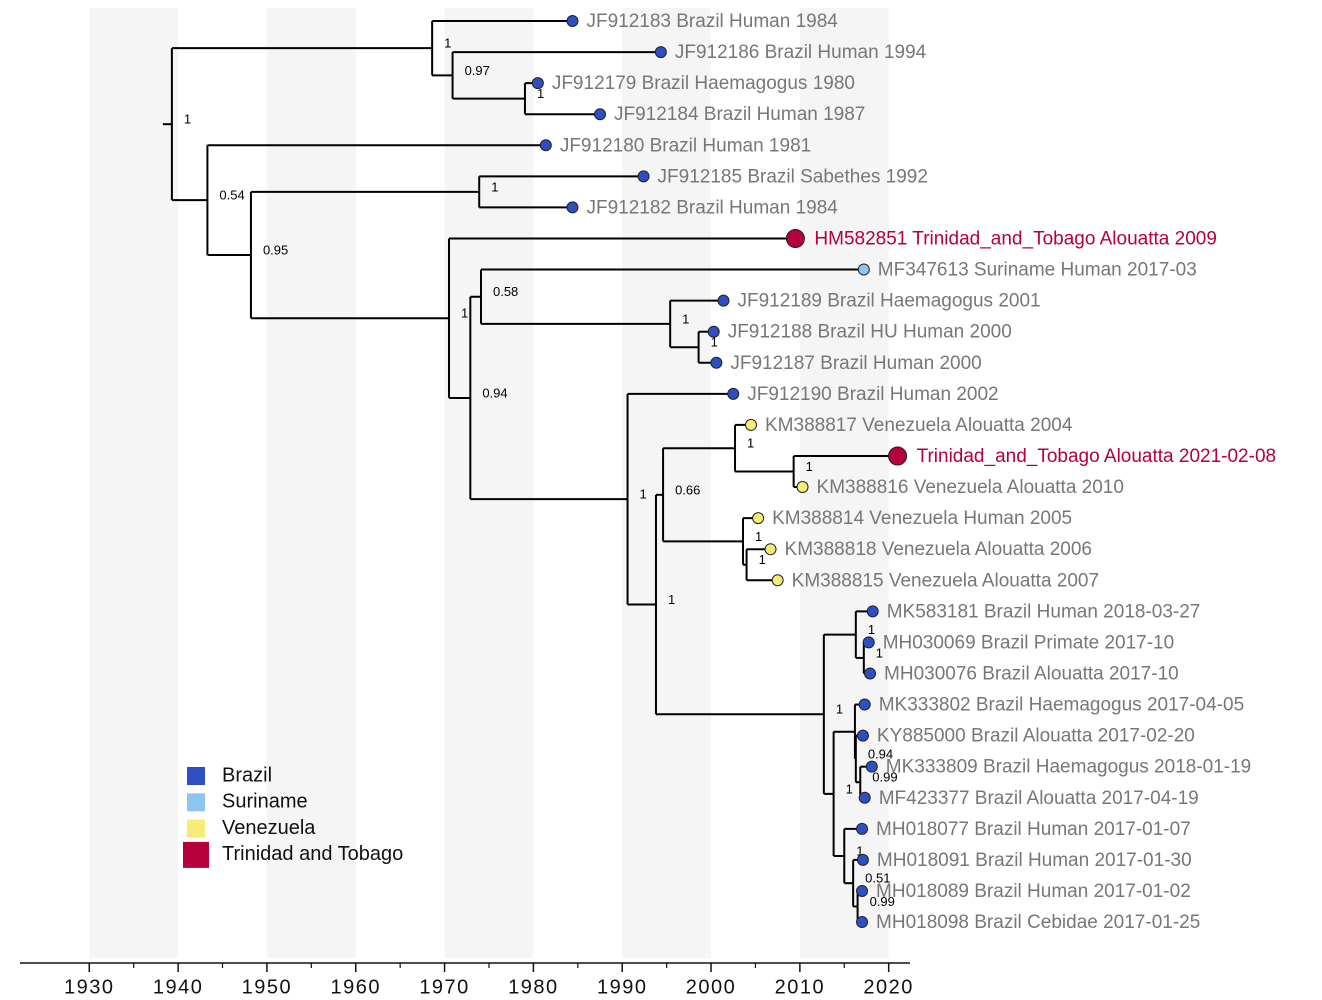  Describe the element at coordinates (444, 987) in the screenshot. I see `x-tick-label: 1970` at that location.